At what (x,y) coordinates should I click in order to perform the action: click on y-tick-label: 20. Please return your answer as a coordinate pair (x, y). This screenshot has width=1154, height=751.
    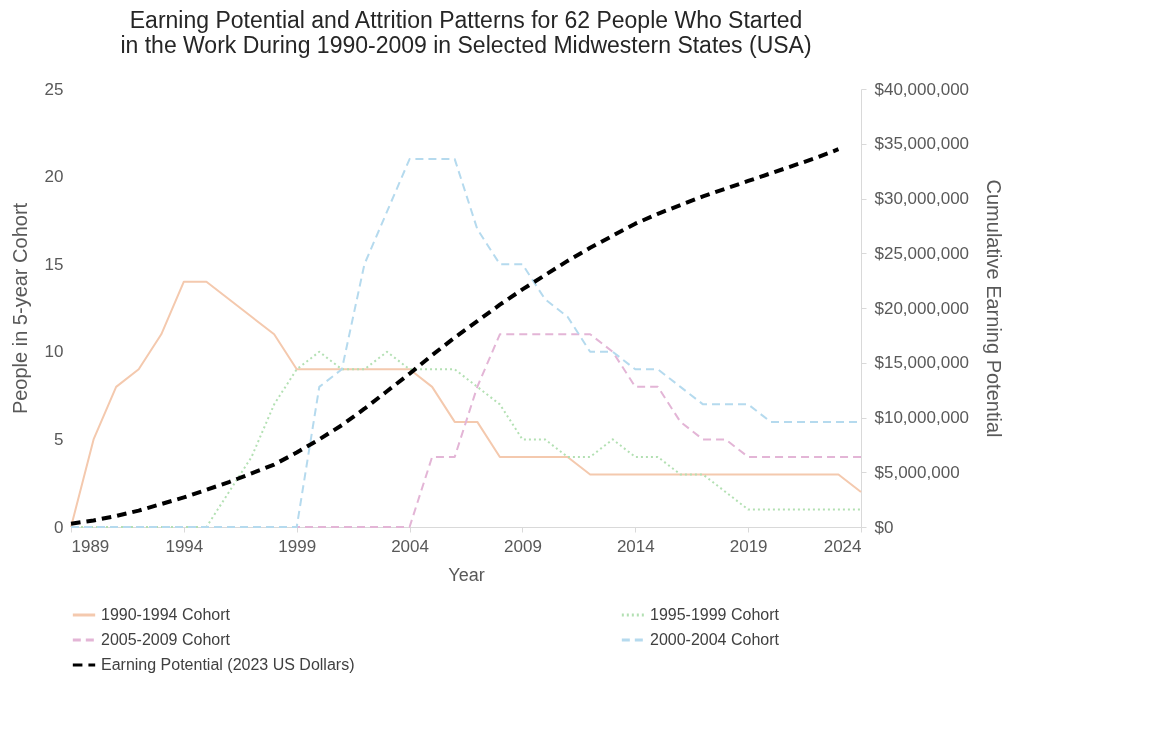
    Looking at the image, I should click on (54, 177).